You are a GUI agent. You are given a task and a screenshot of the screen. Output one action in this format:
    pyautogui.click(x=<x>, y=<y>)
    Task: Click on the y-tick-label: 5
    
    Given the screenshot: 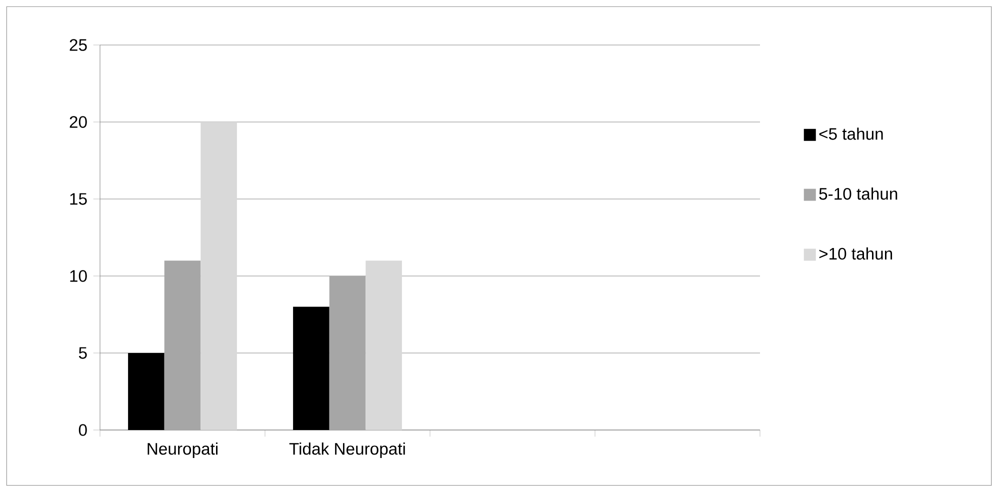 What is the action you would take?
    pyautogui.click(x=82, y=353)
    